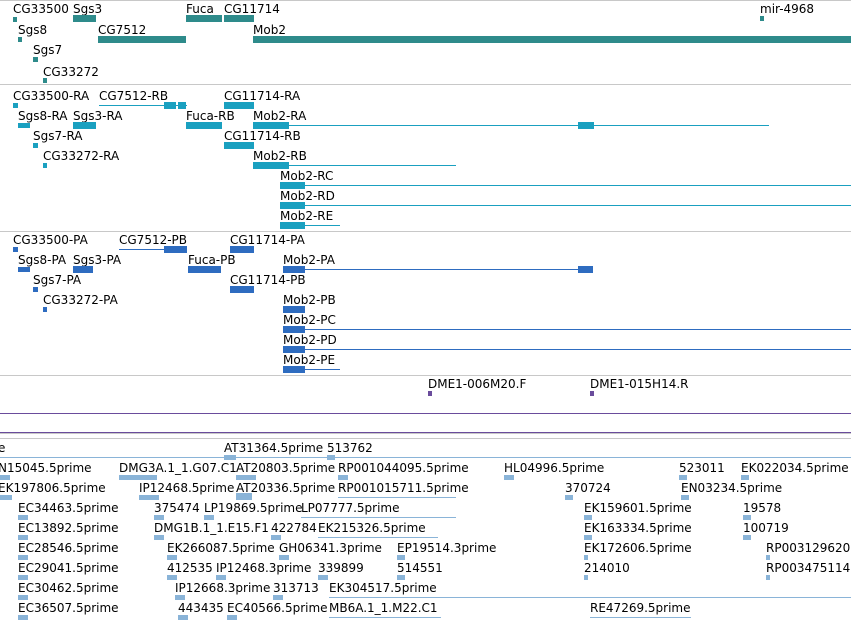 Image resolution: width=851 pixels, height=623 pixels. I want to click on transcript-label: CG33272-RA, so click(81, 156).